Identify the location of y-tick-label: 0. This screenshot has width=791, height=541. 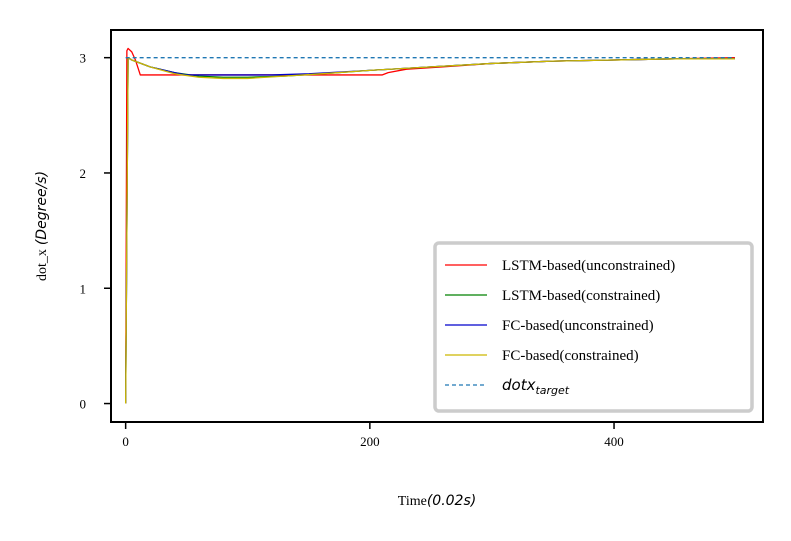
(83, 404).